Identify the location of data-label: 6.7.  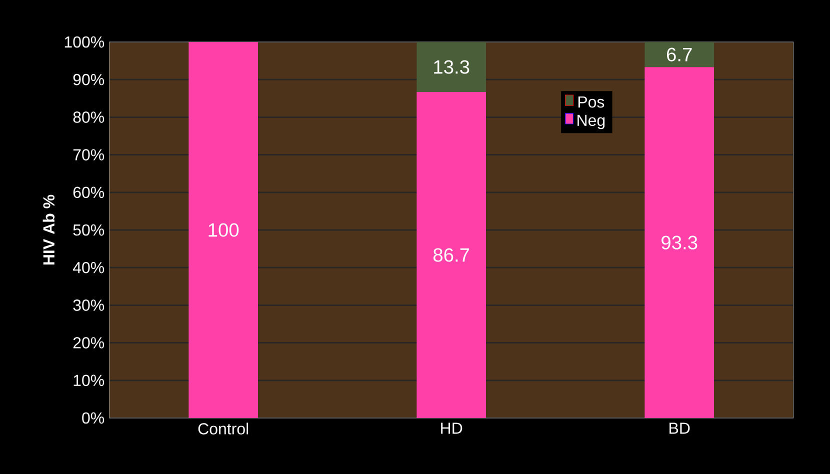
(679, 55).